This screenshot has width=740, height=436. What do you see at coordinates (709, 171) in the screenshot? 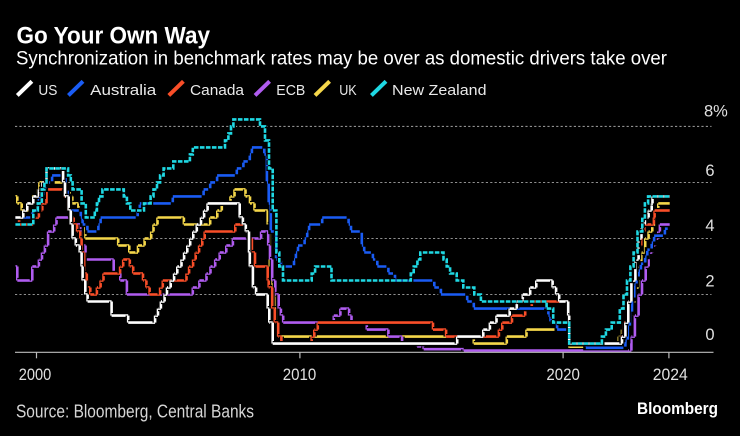
I see `svg-text: 6` at bounding box center [709, 171].